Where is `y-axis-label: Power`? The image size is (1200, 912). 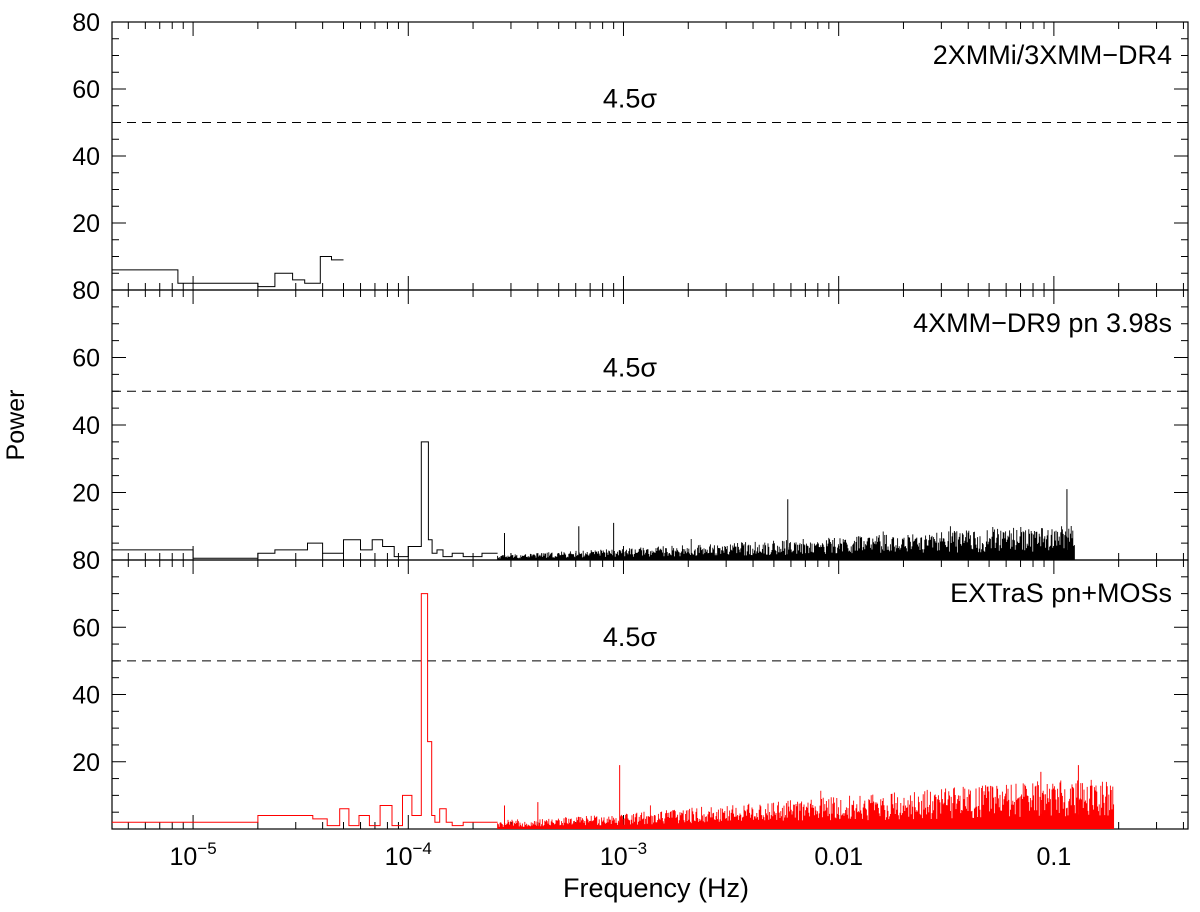 y-axis-label: Power is located at coordinates (16, 425).